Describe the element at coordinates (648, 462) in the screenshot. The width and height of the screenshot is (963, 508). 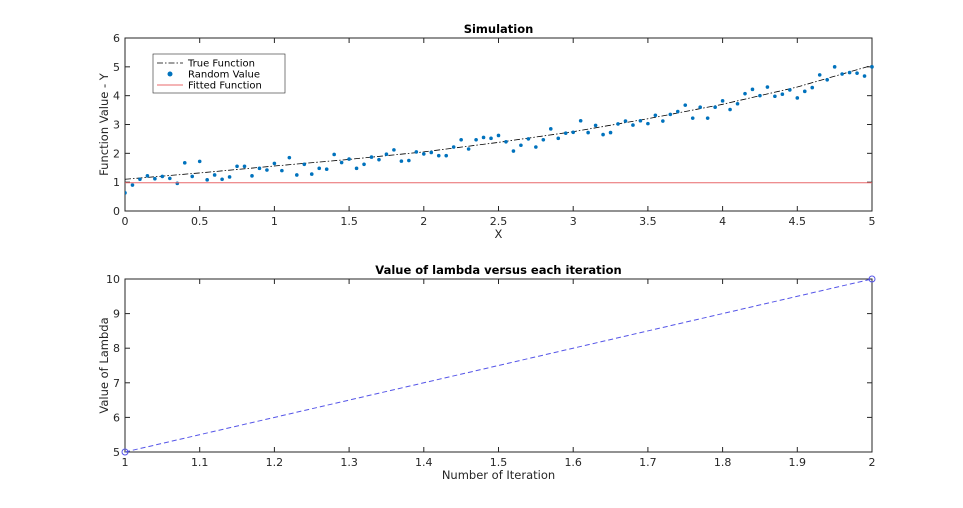
I see `x-tick-label: 1.7` at that location.